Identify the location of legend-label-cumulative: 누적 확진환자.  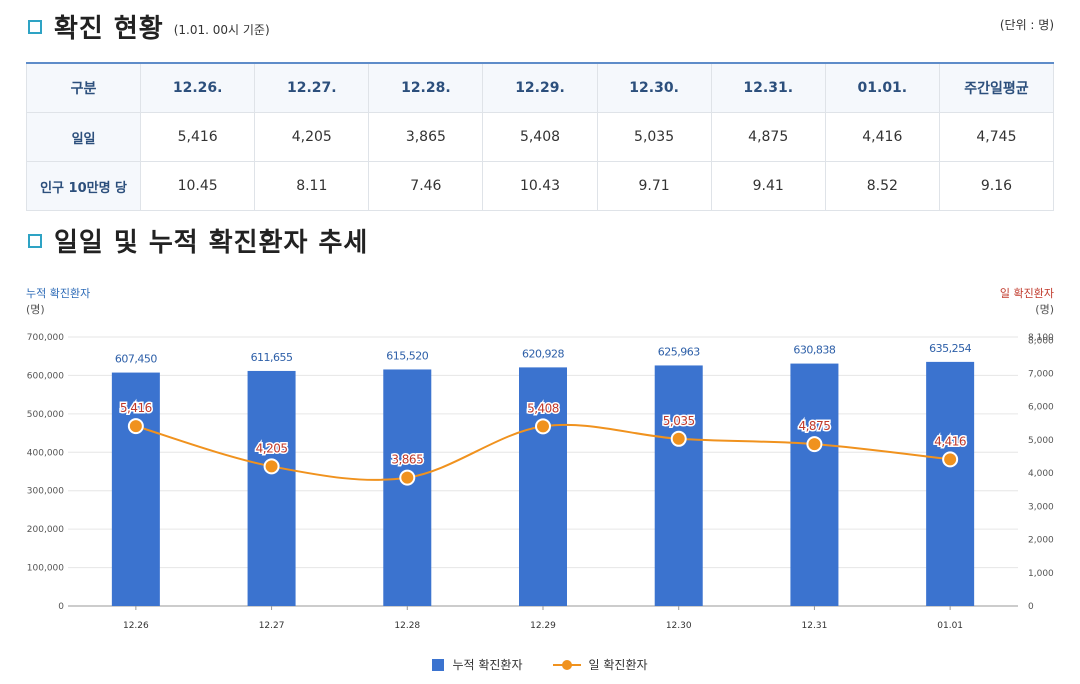
(487, 665).